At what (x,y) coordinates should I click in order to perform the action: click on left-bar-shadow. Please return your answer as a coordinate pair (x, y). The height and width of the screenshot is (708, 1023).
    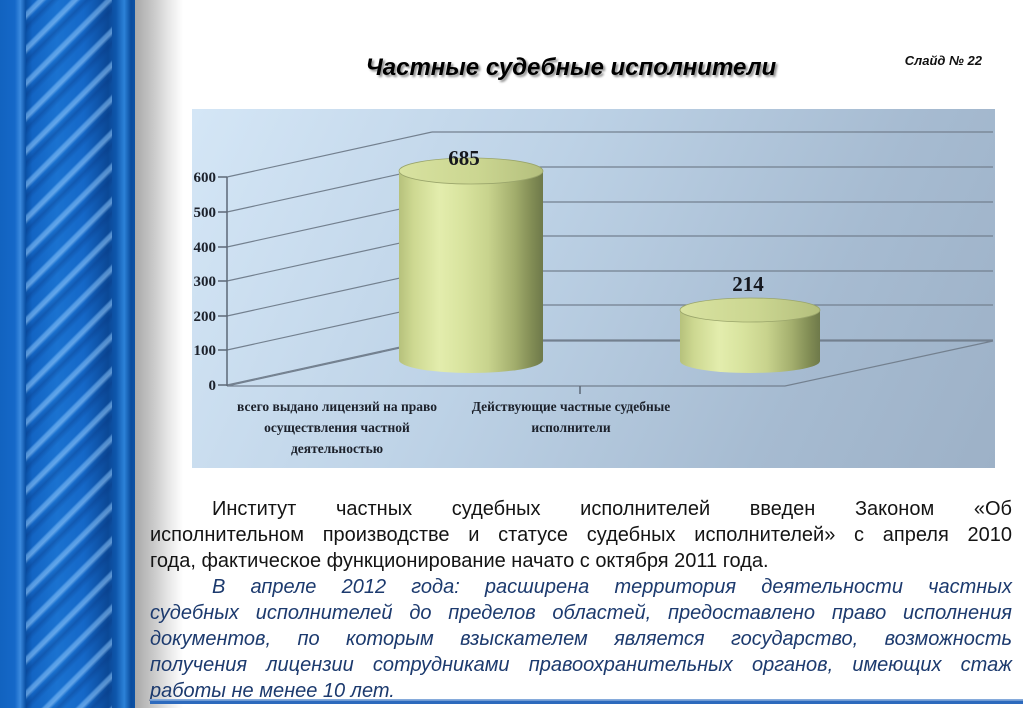
    Looking at the image, I should click on (159, 354).